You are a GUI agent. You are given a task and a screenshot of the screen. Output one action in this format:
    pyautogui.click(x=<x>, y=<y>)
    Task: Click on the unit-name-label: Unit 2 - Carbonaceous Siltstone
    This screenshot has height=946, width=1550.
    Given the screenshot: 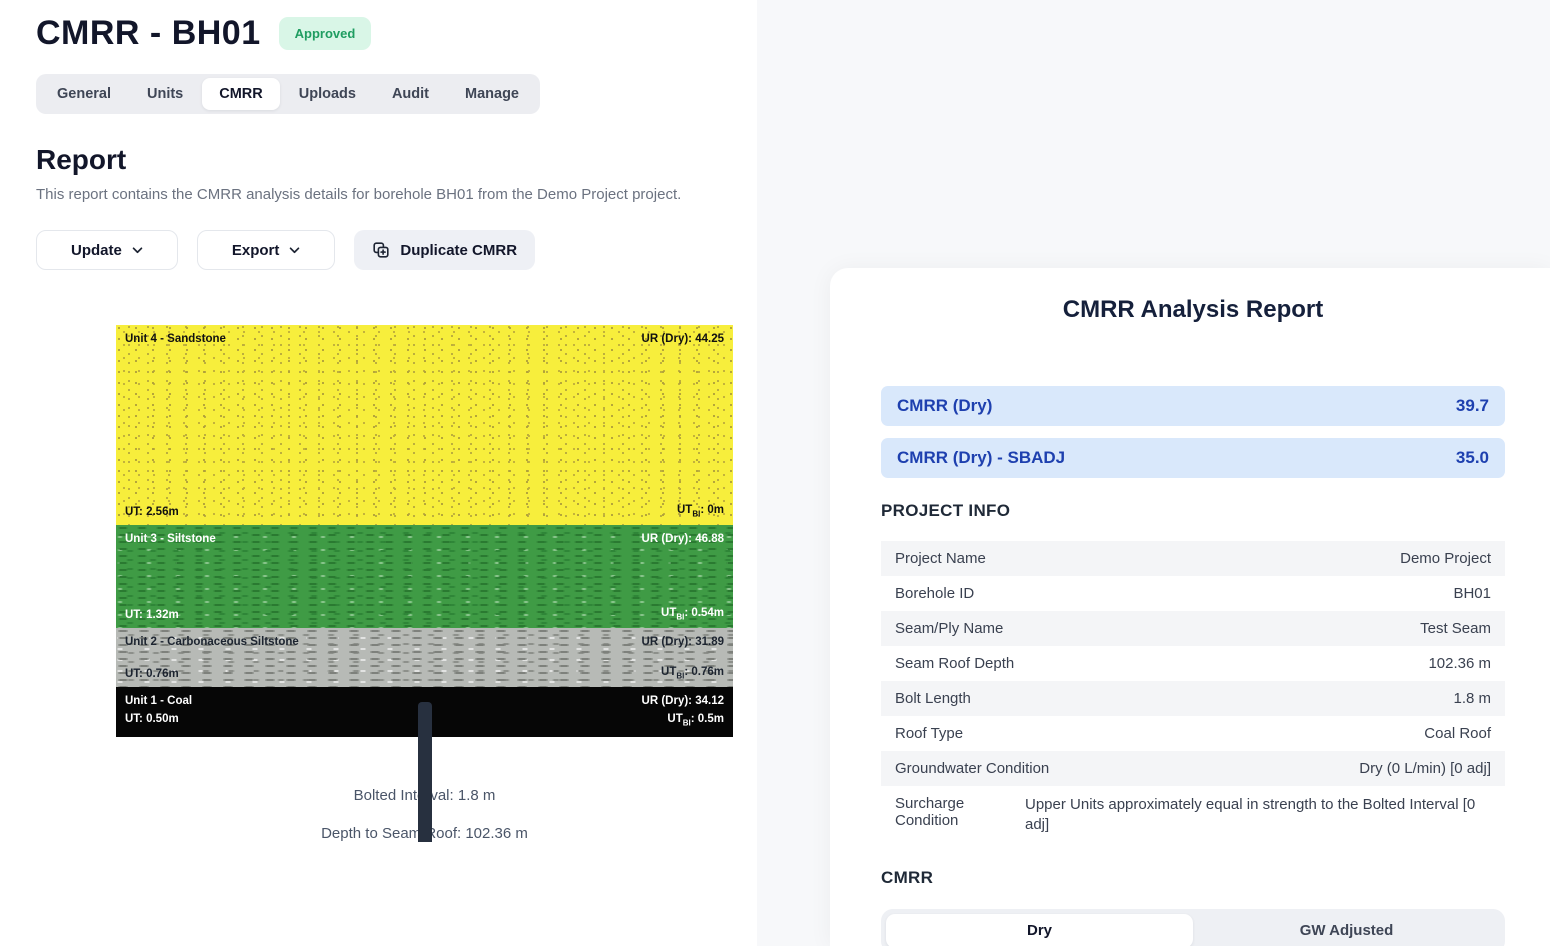 What is the action you would take?
    pyautogui.click(x=212, y=642)
    